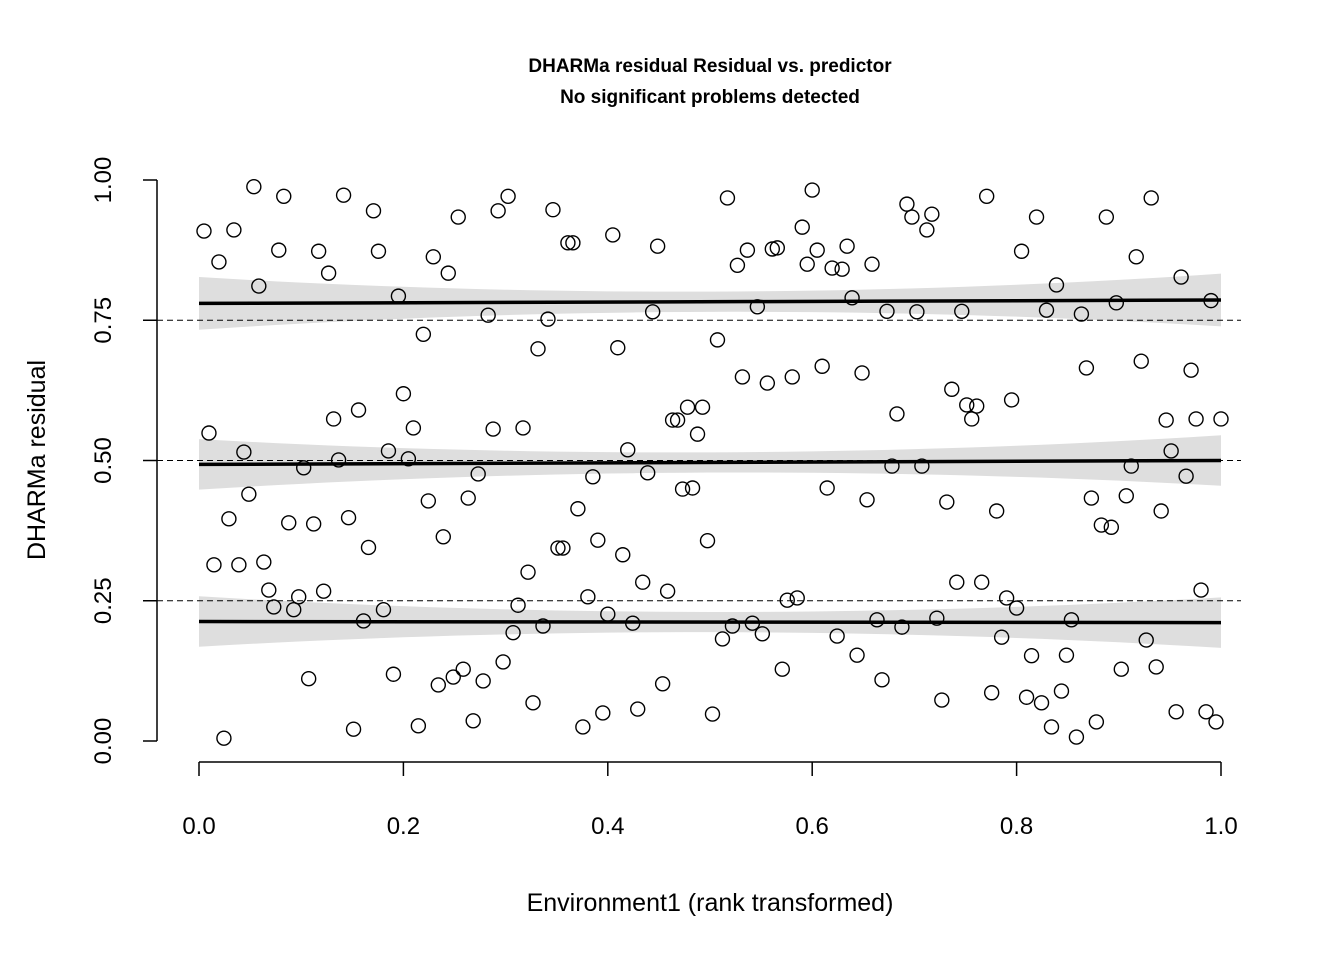 The width and height of the screenshot is (1344, 965). Describe the element at coordinates (37, 460) in the screenshot. I see `y-axis-label: DHARMa residual` at that location.